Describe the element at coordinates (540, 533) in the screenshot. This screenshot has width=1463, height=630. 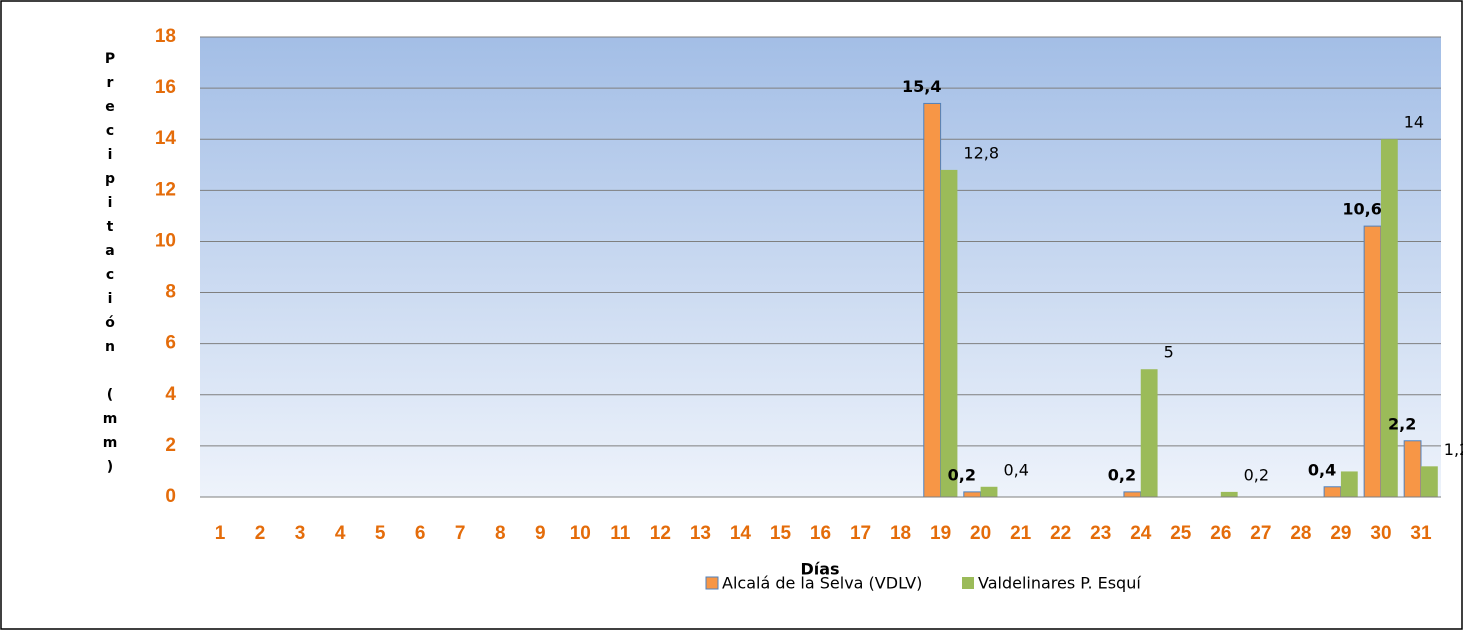
I see `x-tick-label: 9` at that location.